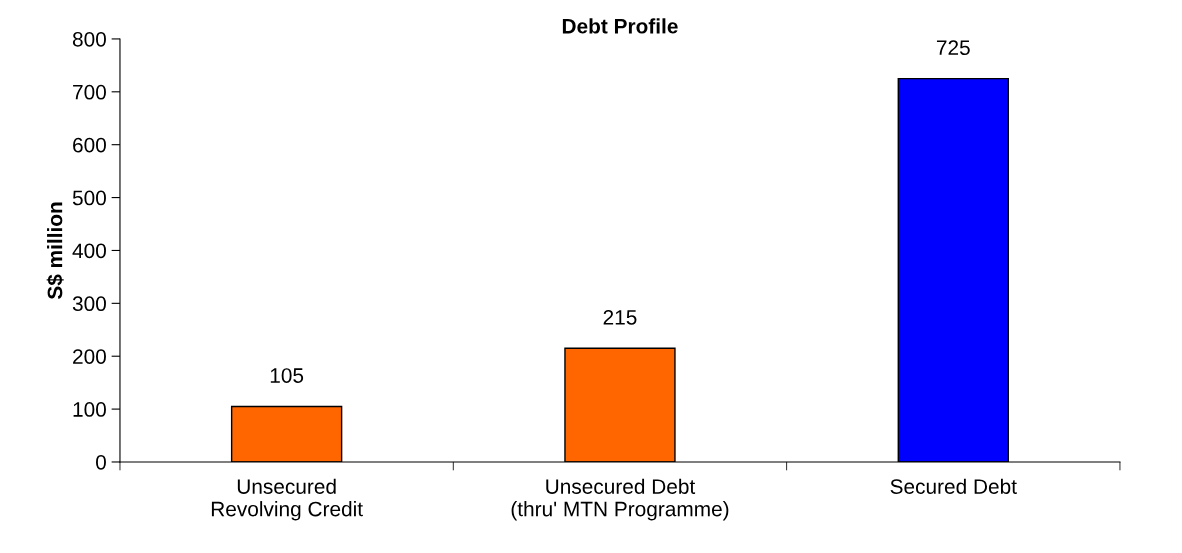 The width and height of the screenshot is (1182, 553). I want to click on y-tick-label: 800, so click(89, 39).